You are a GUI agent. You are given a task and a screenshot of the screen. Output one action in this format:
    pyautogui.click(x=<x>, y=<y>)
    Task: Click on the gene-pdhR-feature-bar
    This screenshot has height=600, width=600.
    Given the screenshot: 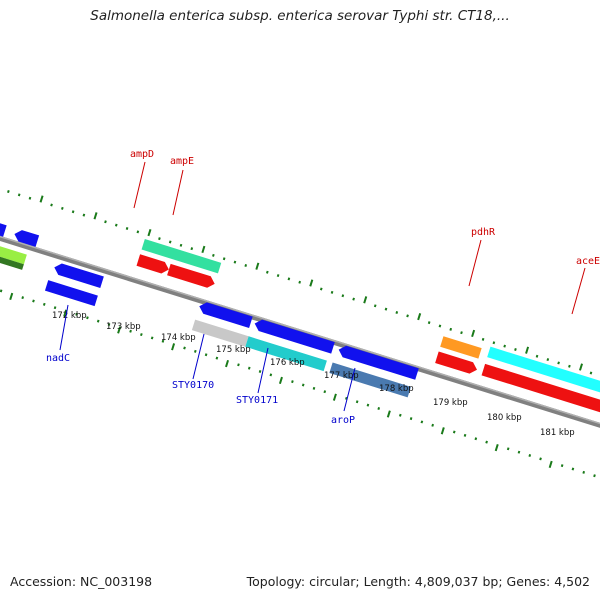 What is the action you would take?
    pyautogui.click(x=461, y=347)
    